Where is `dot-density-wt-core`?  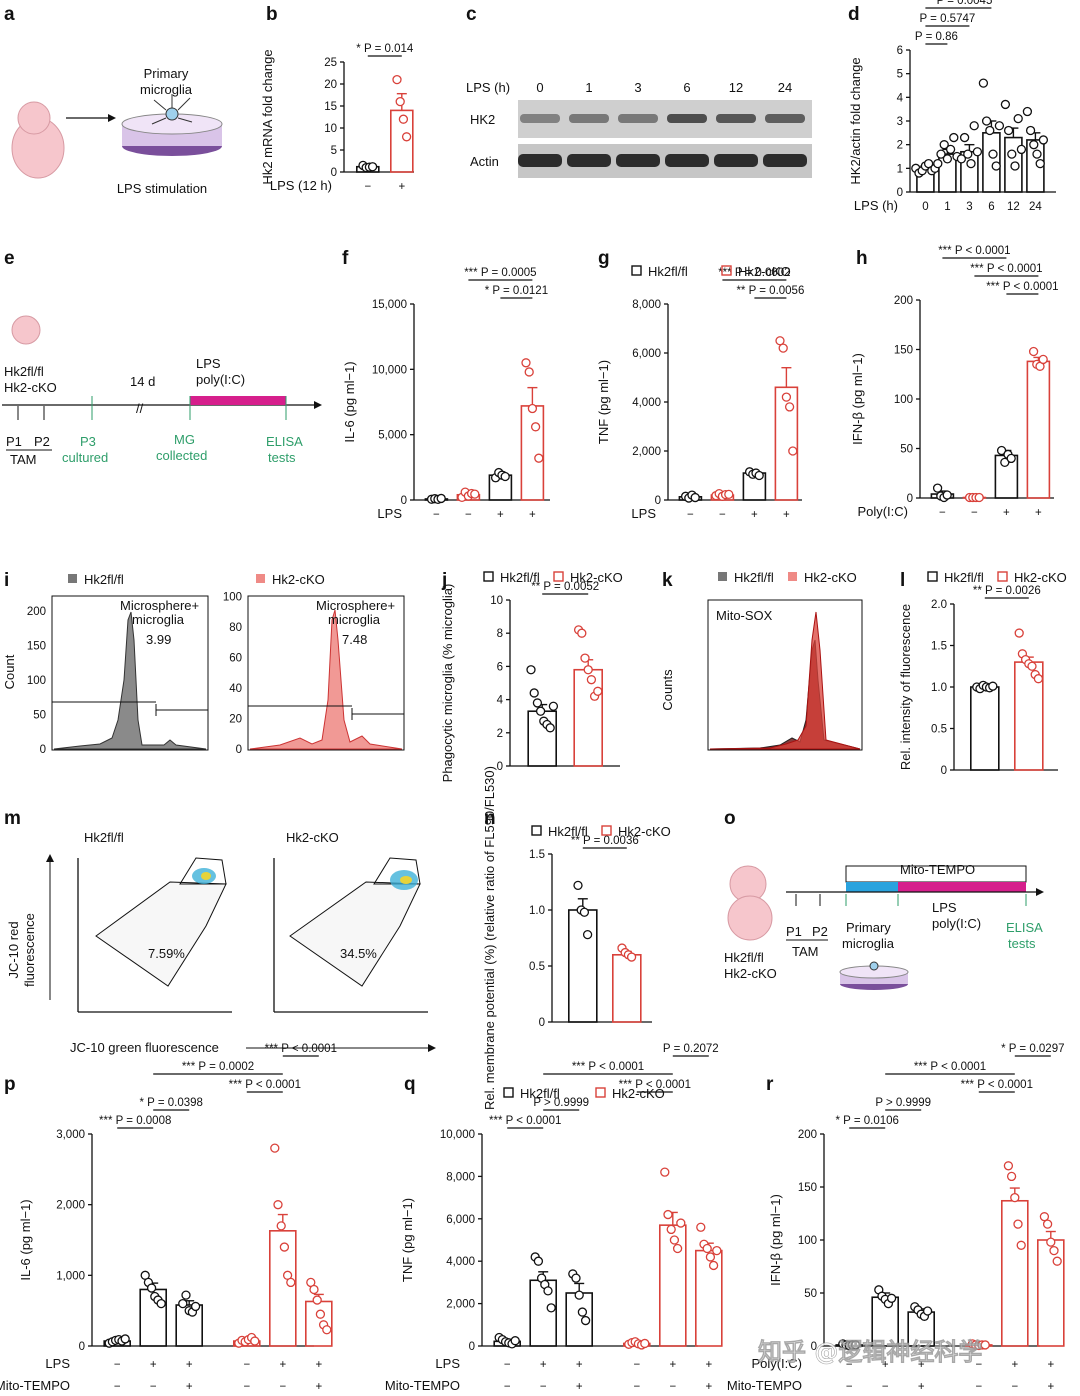 dot-density-wt-core is located at coordinates (206, 876).